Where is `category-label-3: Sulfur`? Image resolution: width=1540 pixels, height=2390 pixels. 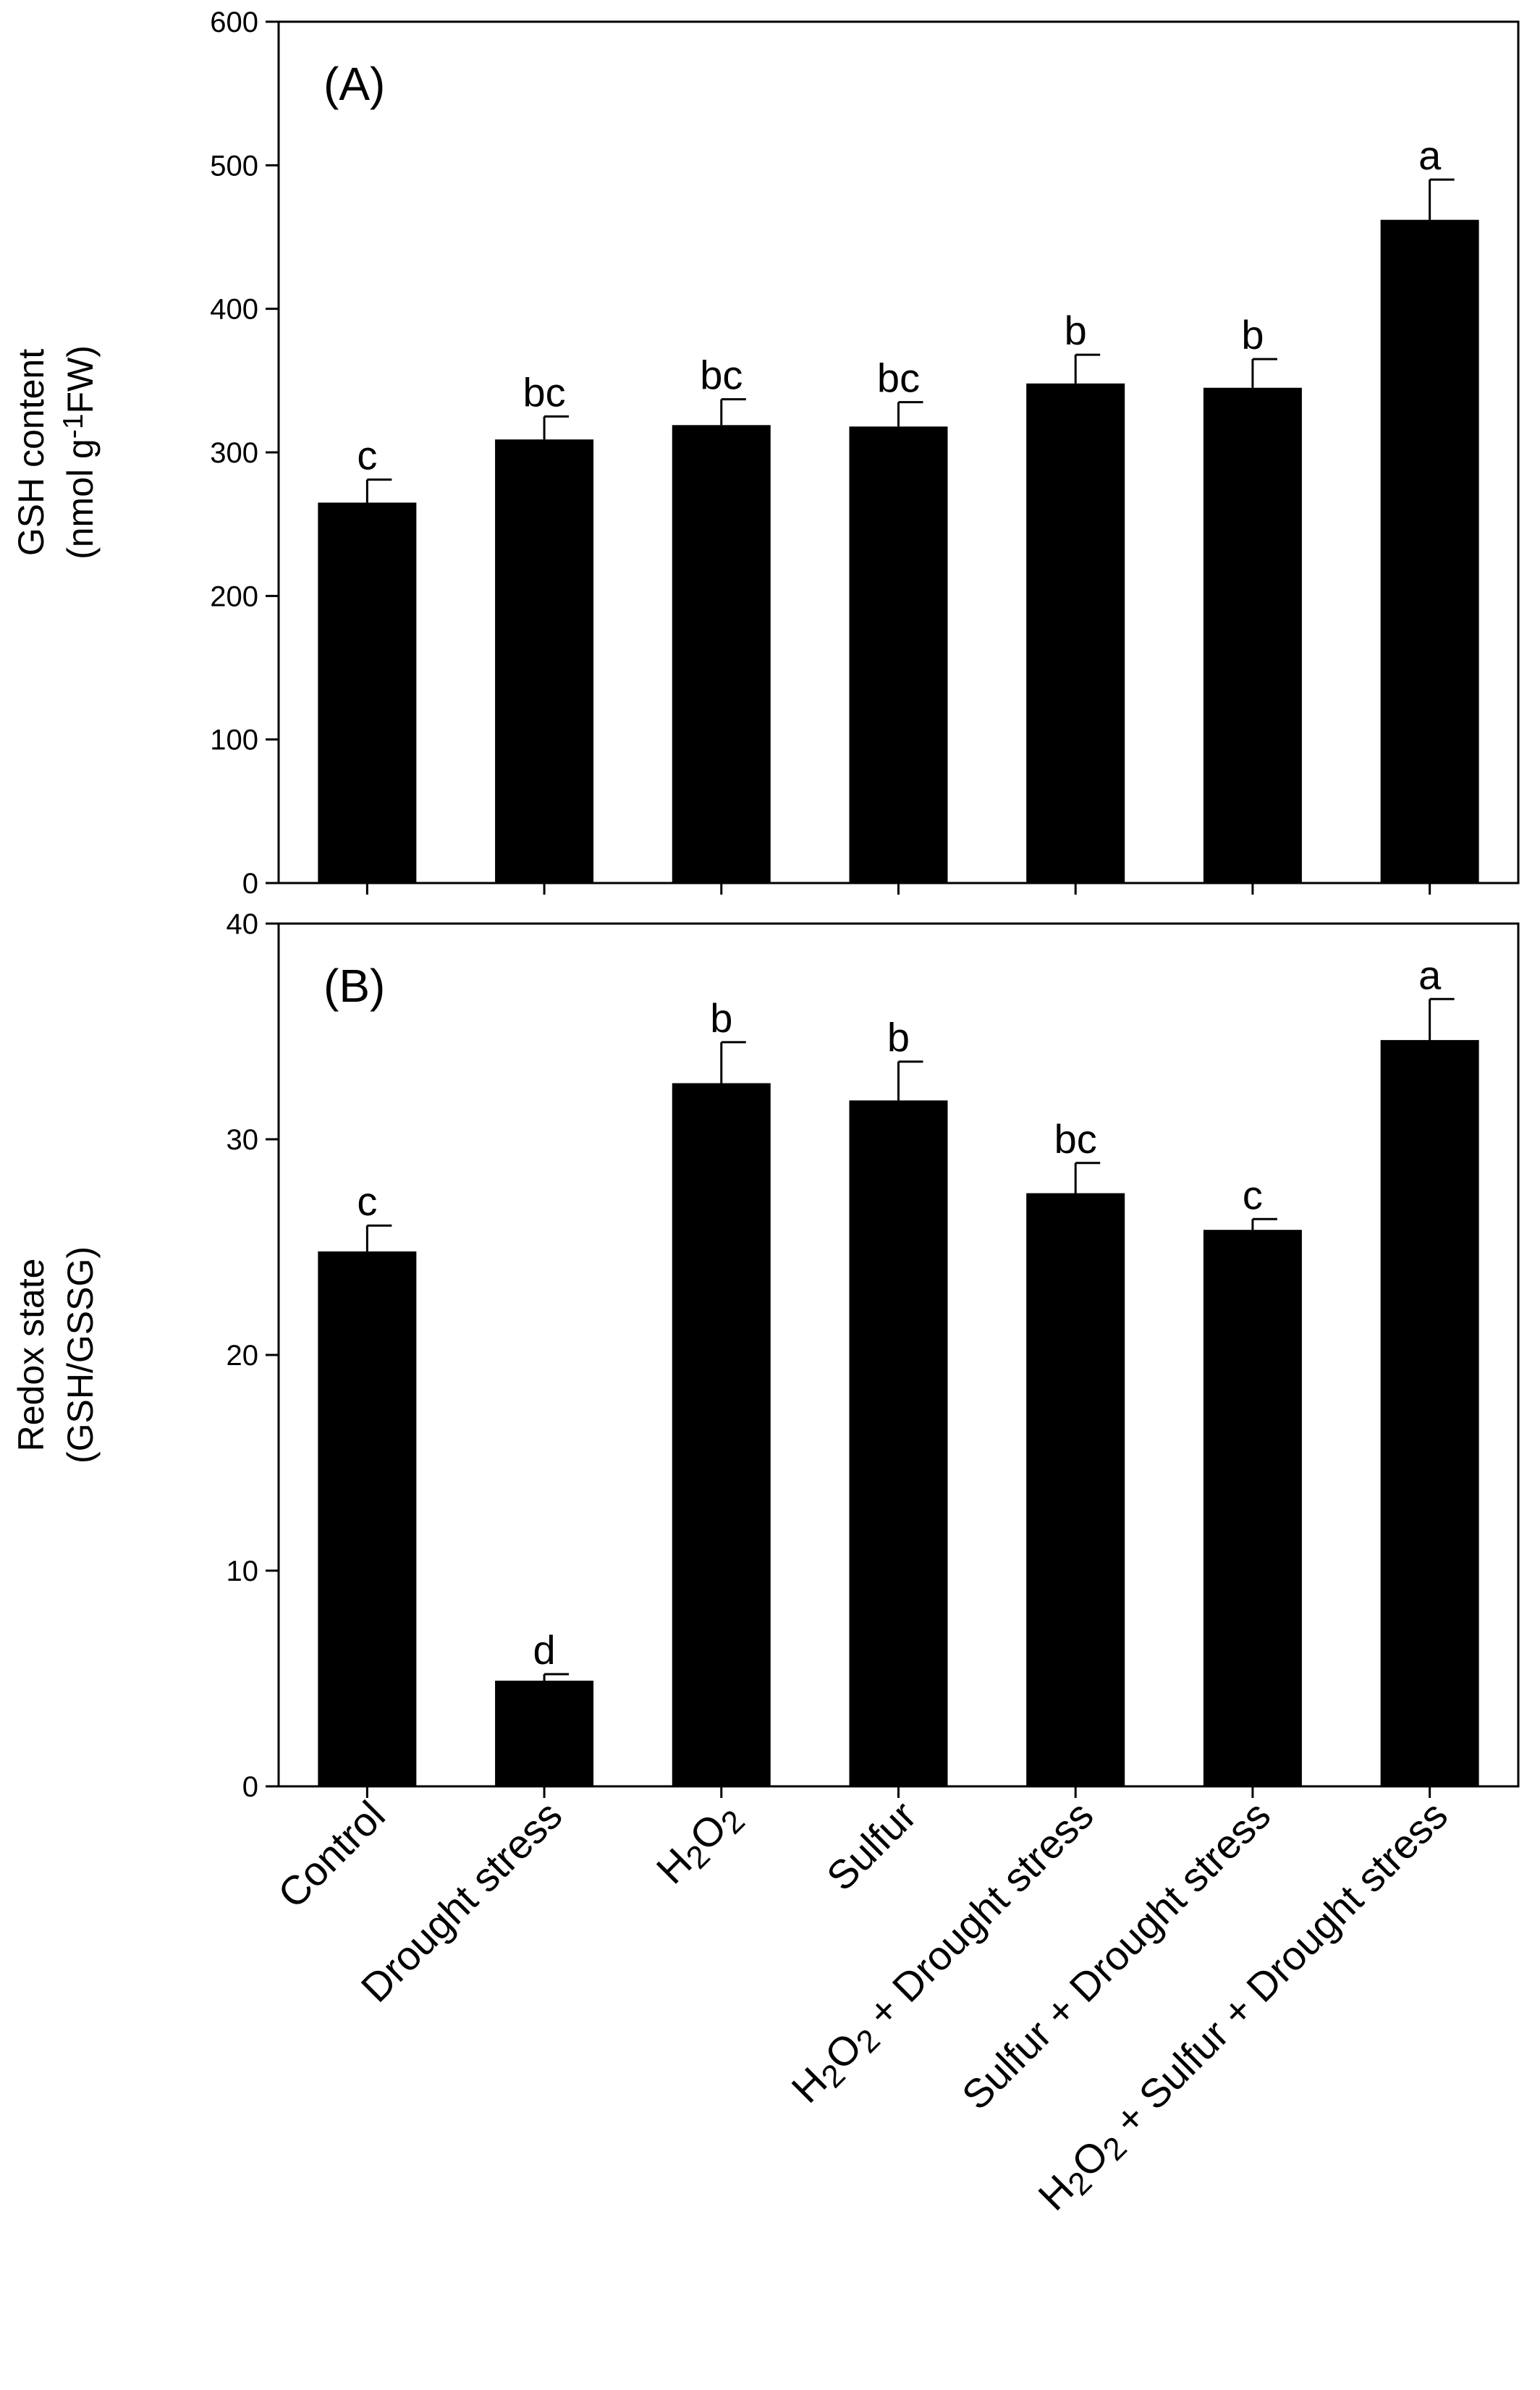 category-label-3: Sulfur is located at coordinates (871, 1846).